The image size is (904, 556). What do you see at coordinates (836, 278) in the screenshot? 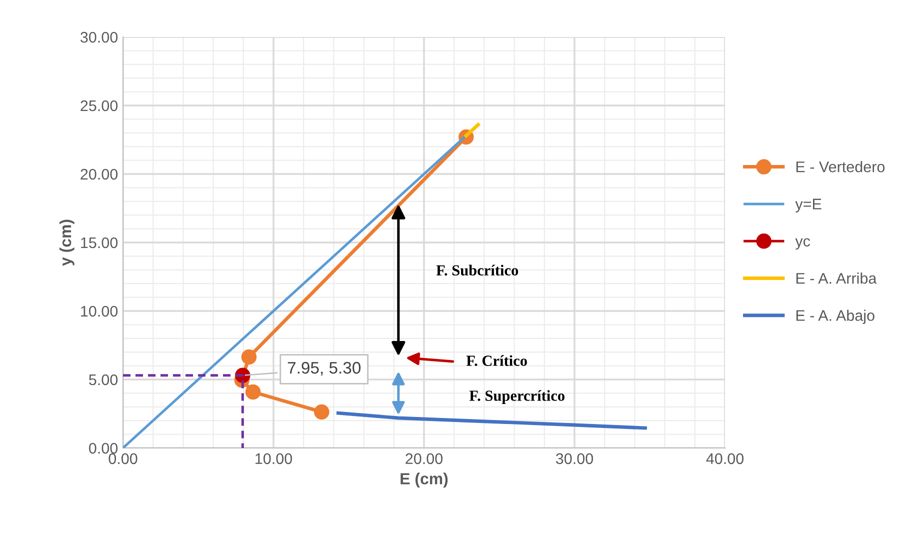
I see `legend-label: E - A. Arriba` at bounding box center [836, 278].